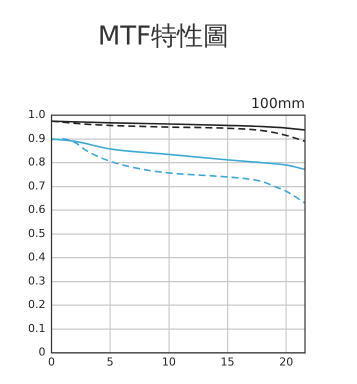 This screenshot has height=384, width=357. What do you see at coordinates (286, 361) in the screenshot?
I see `x-tick-label: 20` at bounding box center [286, 361].